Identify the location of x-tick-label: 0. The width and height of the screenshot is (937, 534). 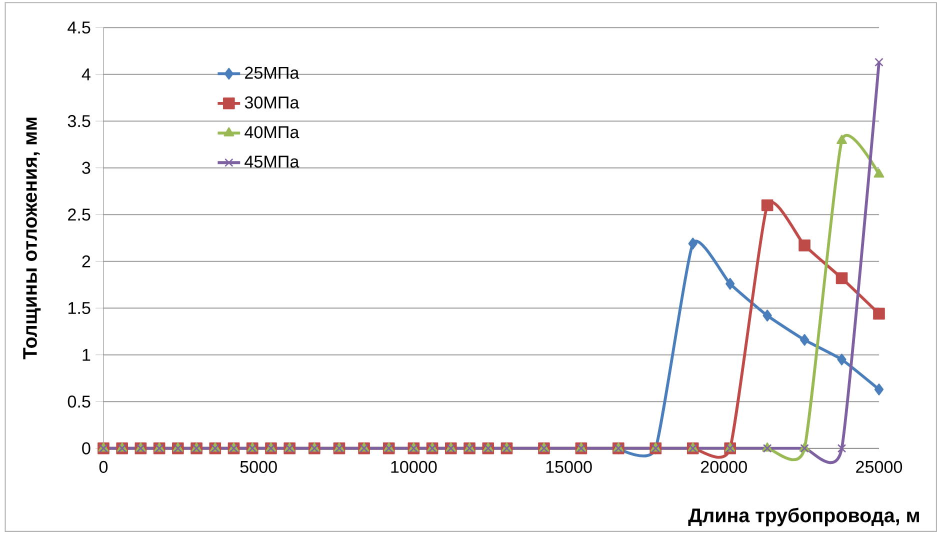
(103, 466).